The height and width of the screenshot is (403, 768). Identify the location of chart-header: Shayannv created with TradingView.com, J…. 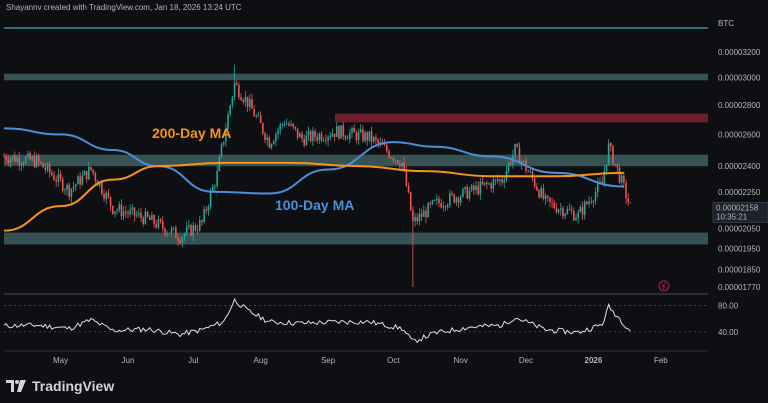
(124, 7).